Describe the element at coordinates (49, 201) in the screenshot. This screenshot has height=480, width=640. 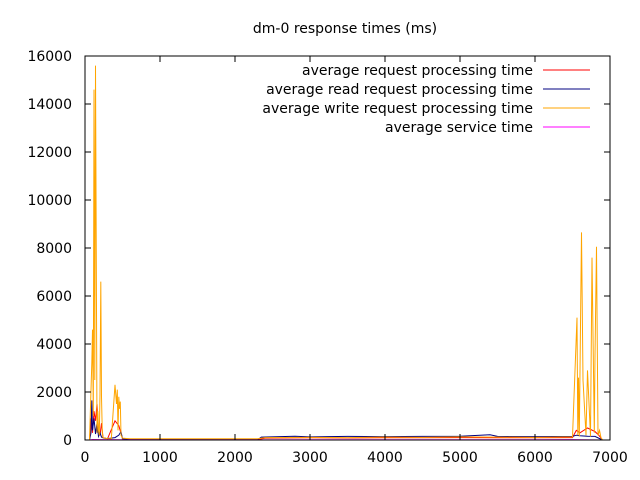
I see `y-tick-label: 10000` at that location.